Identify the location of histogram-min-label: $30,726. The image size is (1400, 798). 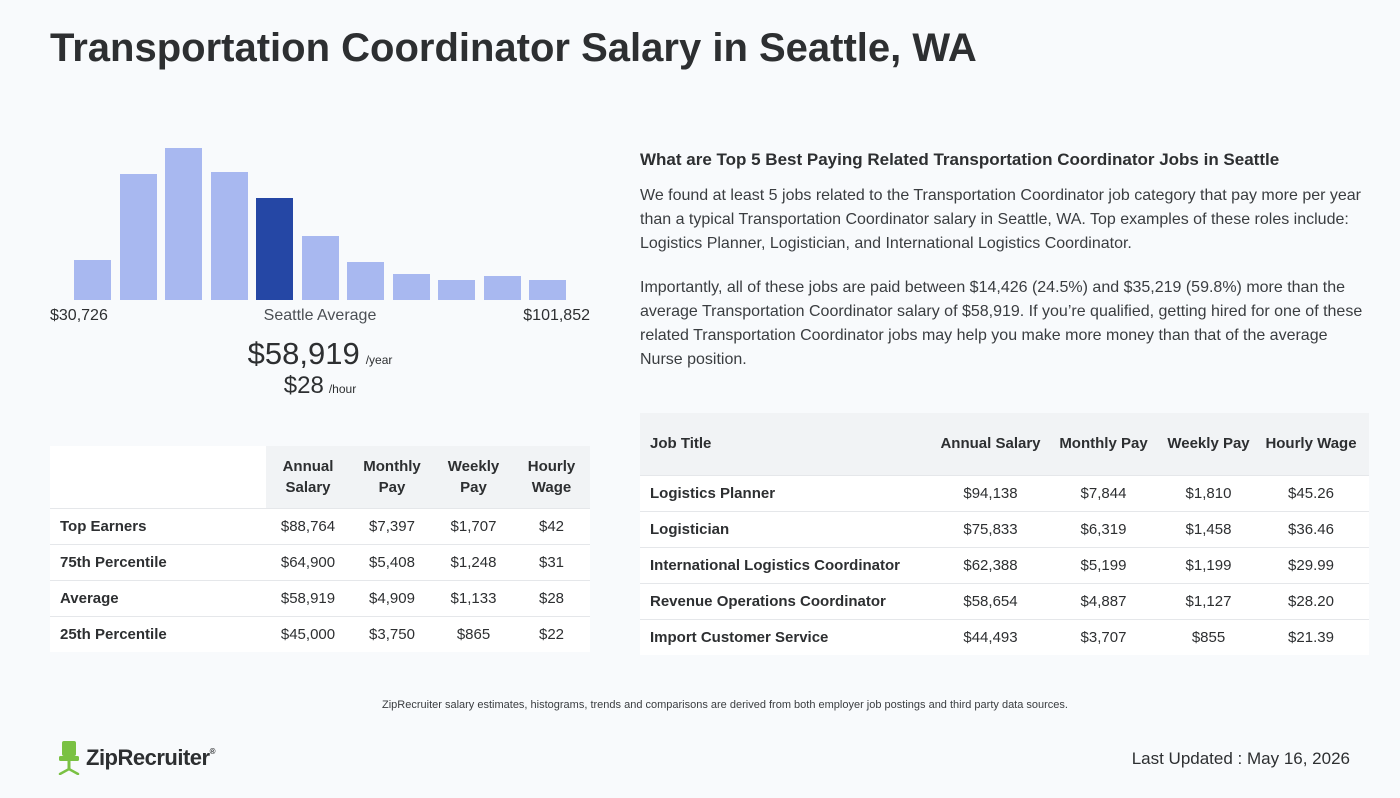
(79, 315).